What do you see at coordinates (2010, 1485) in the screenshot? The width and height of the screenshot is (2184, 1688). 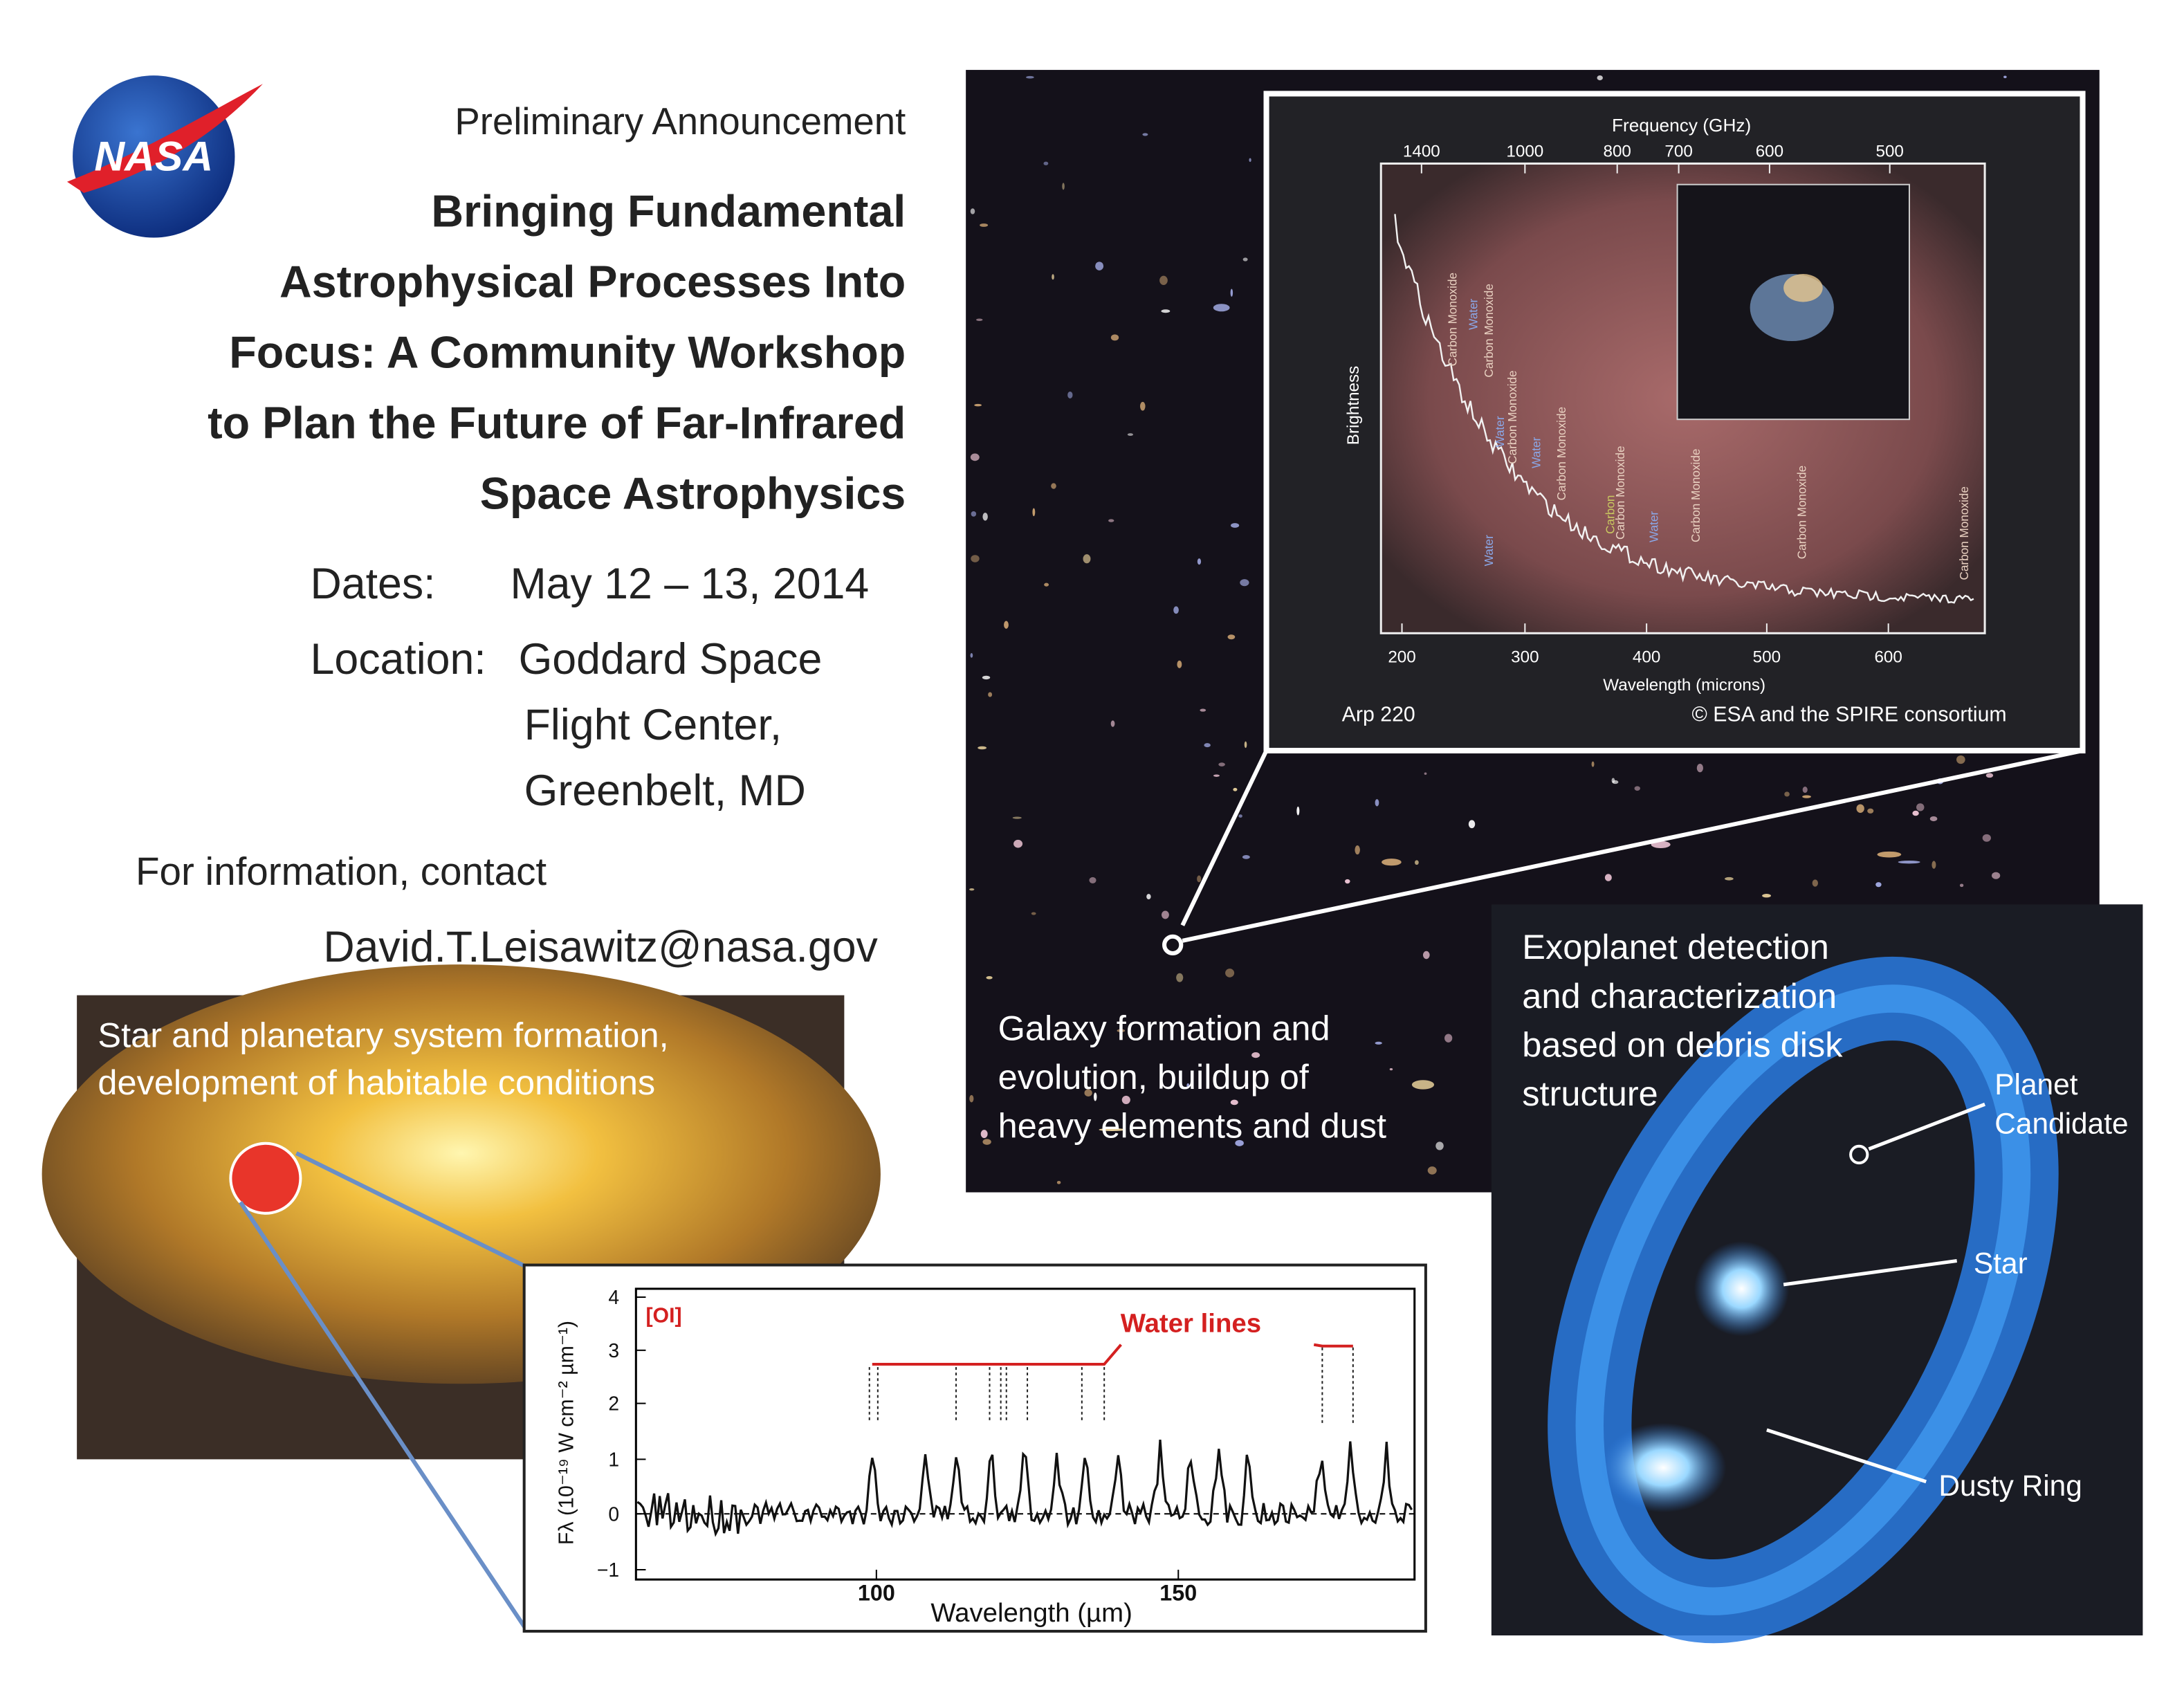 I see `ring-label: Dusty Ring` at bounding box center [2010, 1485].